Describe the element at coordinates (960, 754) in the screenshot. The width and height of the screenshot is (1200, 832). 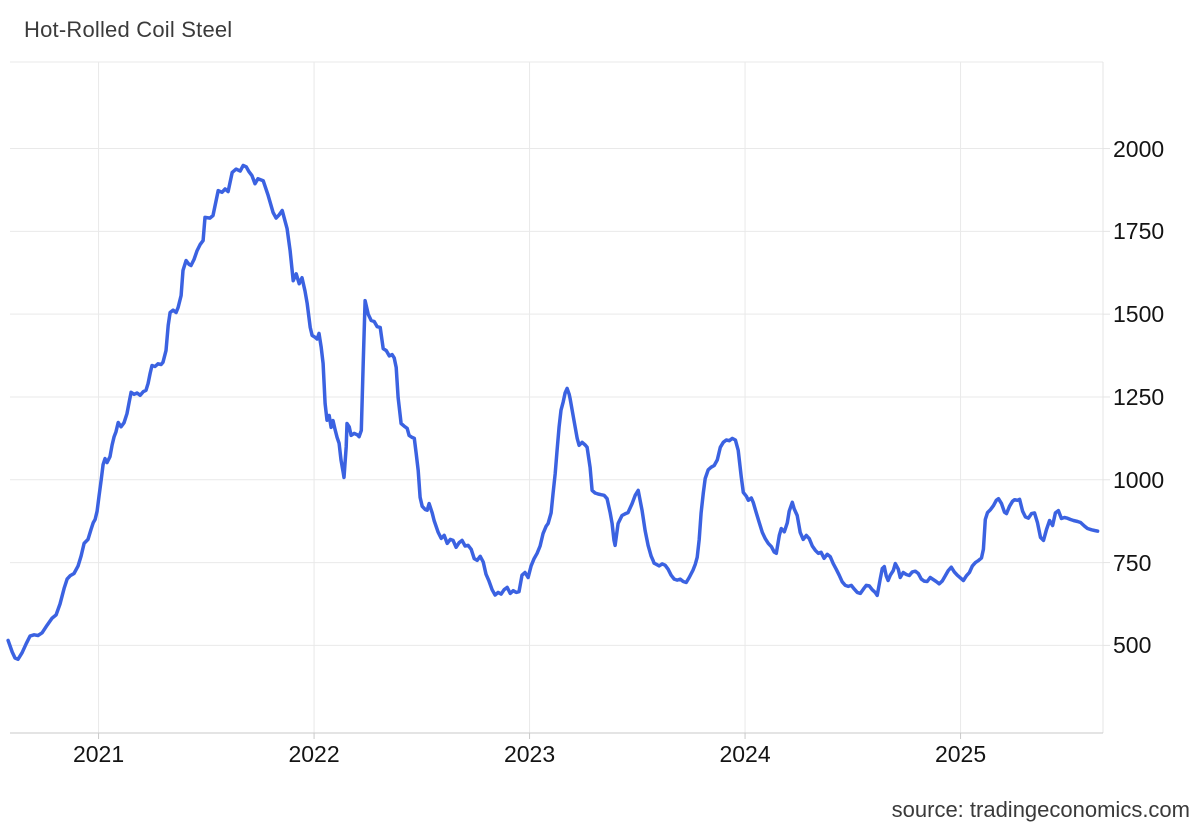
I see `x-axis-label: 2025` at that location.